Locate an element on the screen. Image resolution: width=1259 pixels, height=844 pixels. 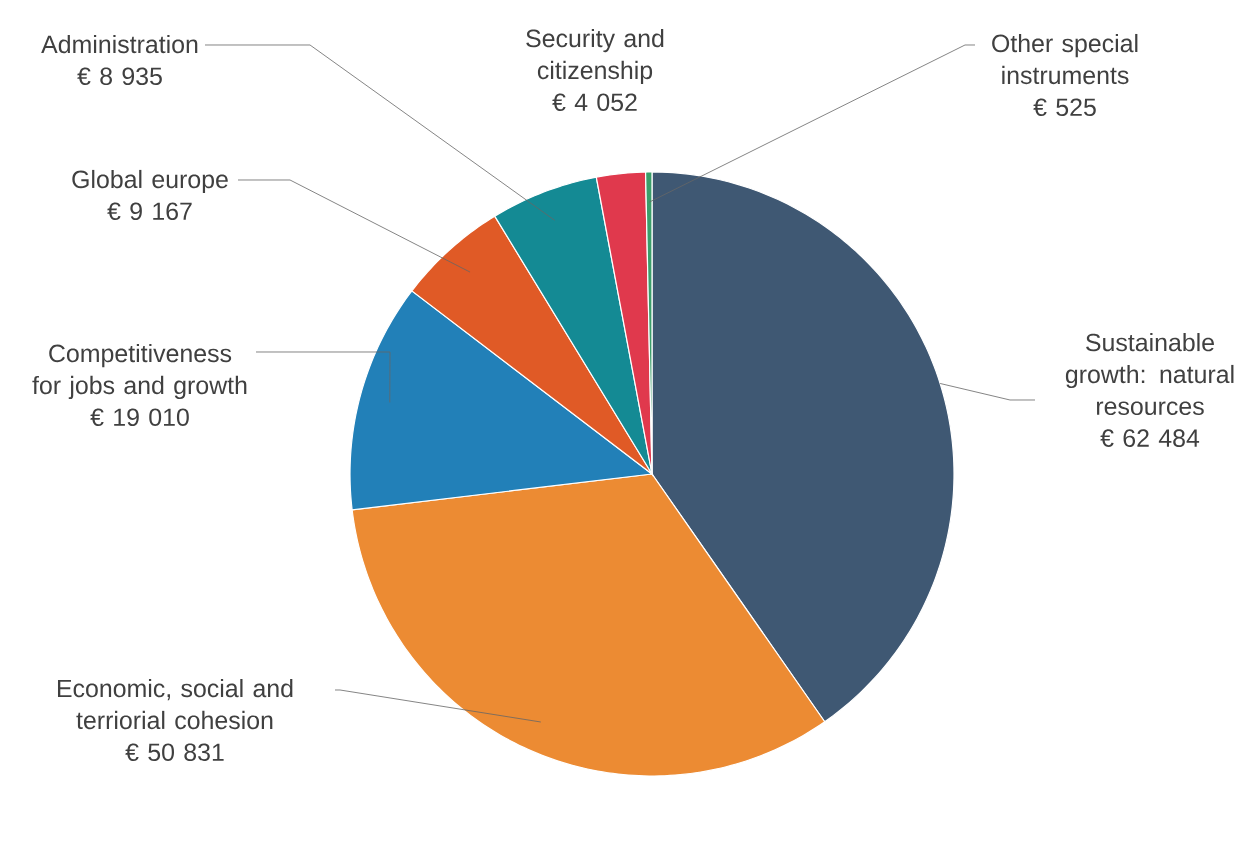
slice-label: Sustainable growth: natural resources is located at coordinates (1149, 374).